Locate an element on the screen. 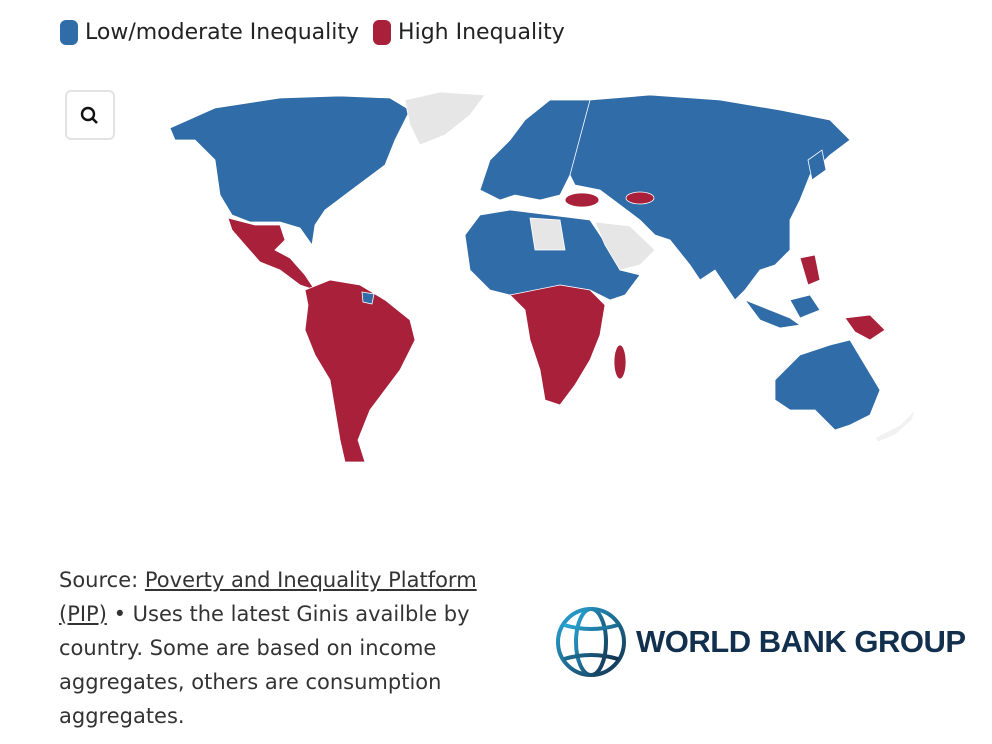  legend-label: High Inequality is located at coordinates (481, 32).